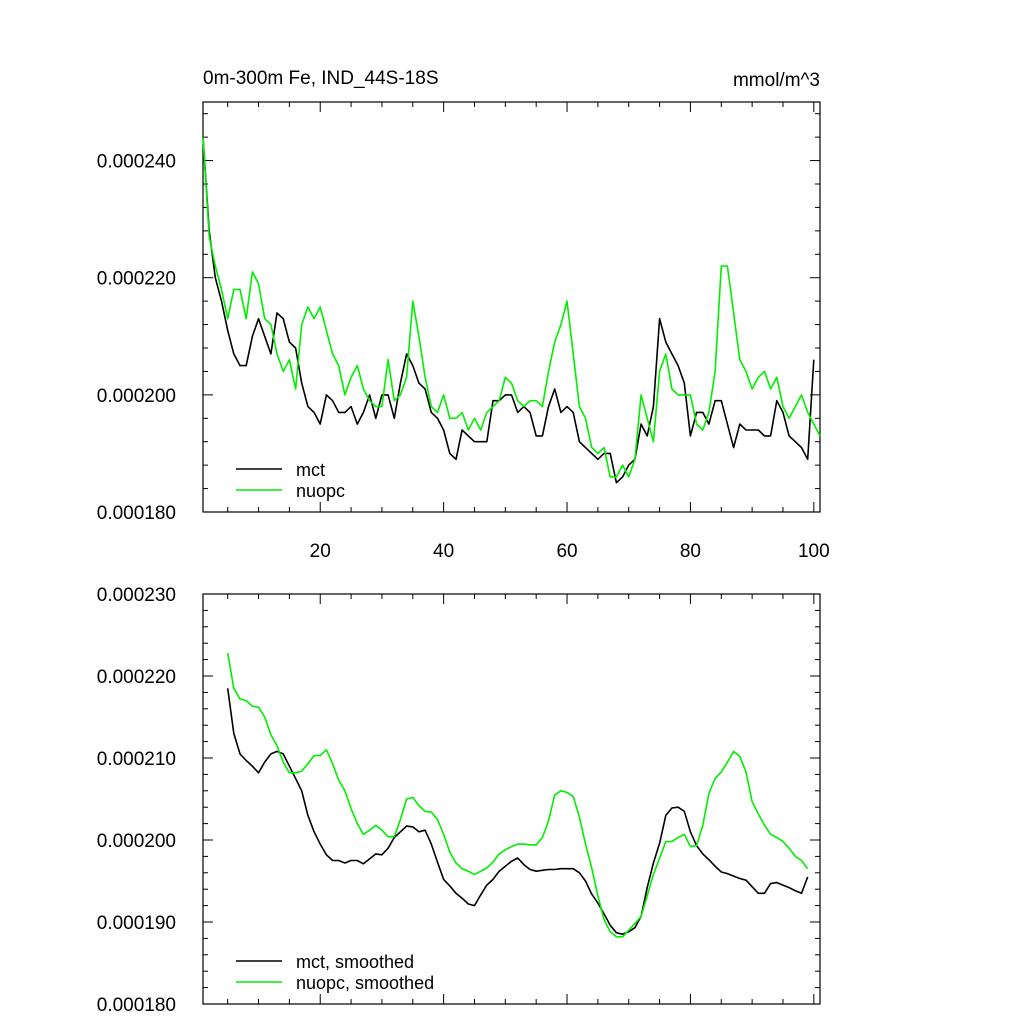 This screenshot has height=1024, width=1024. What do you see at coordinates (355, 962) in the screenshot?
I see `legend-label-mct-smoothed: mct, smoothed` at bounding box center [355, 962].